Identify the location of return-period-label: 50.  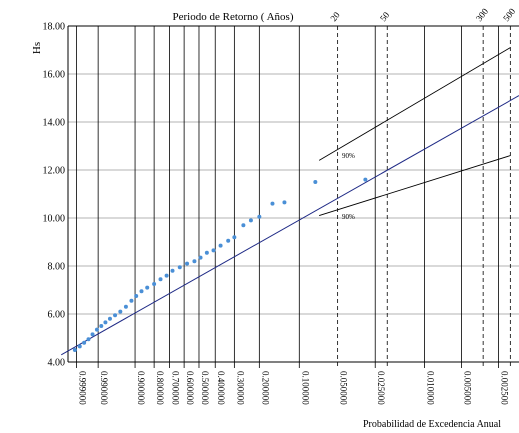
(385, 17).